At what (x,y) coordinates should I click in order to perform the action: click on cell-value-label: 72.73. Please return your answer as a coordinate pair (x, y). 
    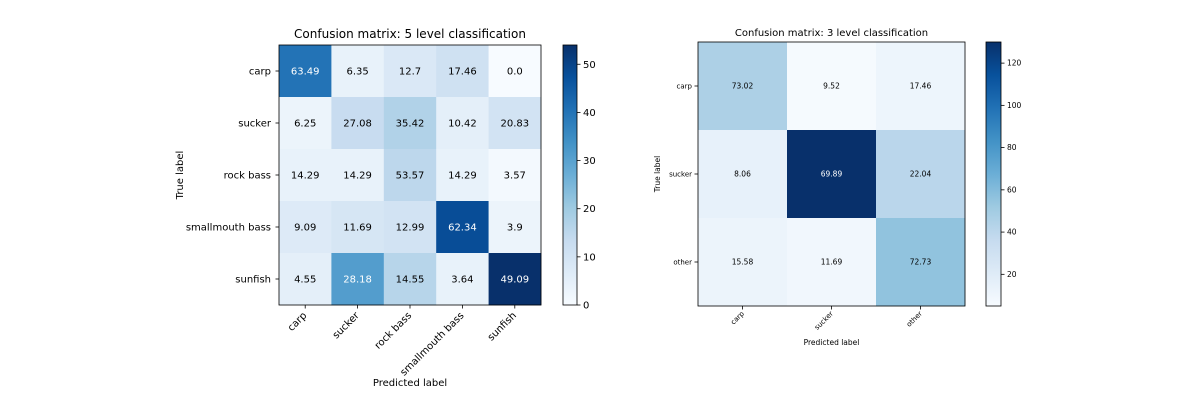
    Looking at the image, I should click on (921, 262).